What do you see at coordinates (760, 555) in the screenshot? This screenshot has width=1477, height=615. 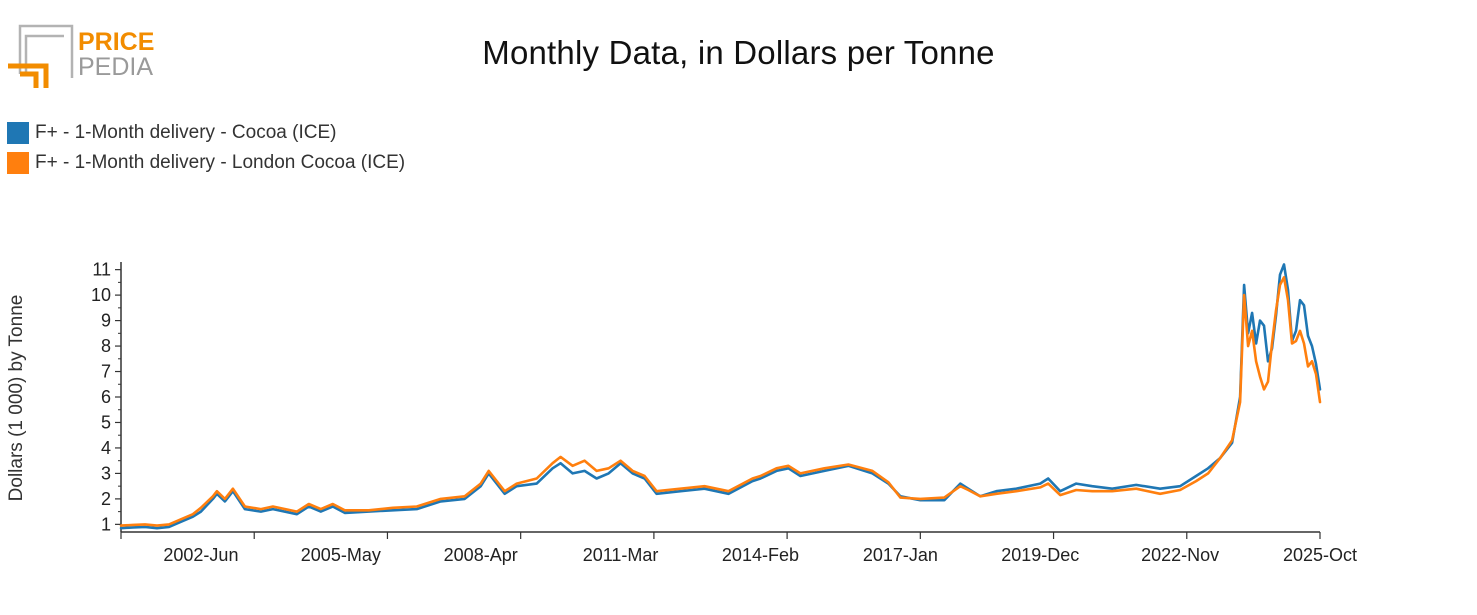 I see `x-tick-label: 2014-Feb` at bounding box center [760, 555].